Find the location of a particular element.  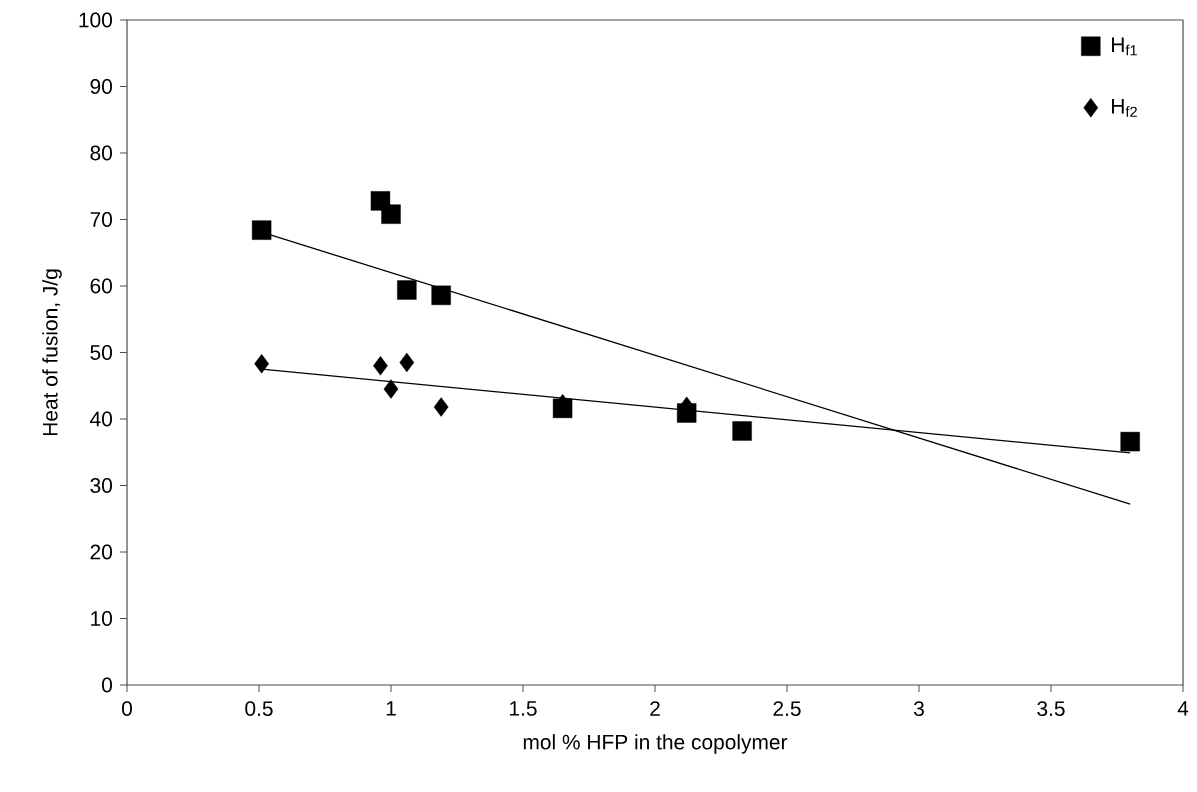

y-tick-label: 100 is located at coordinates (95, 20).